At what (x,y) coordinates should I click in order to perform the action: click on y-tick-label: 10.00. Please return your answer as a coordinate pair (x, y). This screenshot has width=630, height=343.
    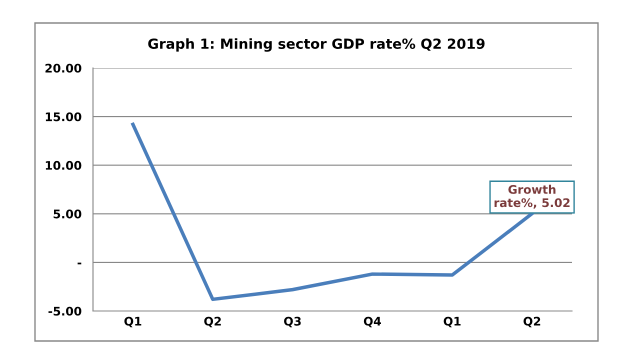
    Looking at the image, I should click on (64, 165).